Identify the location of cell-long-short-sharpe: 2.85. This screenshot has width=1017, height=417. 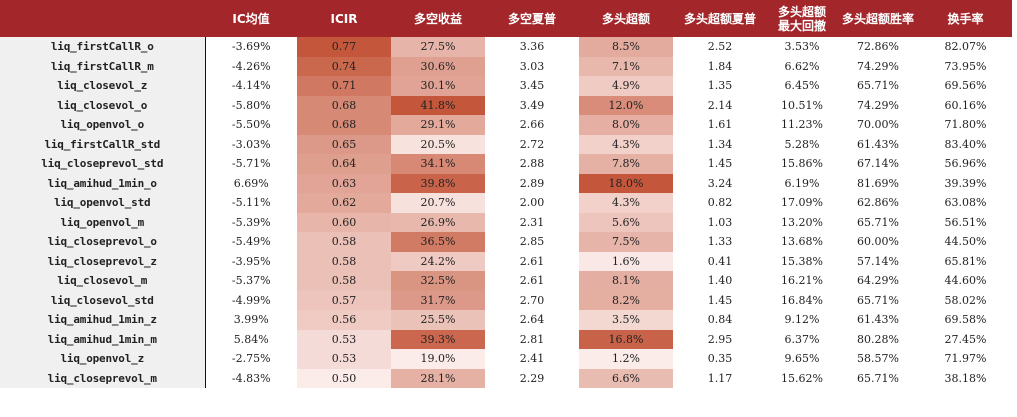
(532, 242).